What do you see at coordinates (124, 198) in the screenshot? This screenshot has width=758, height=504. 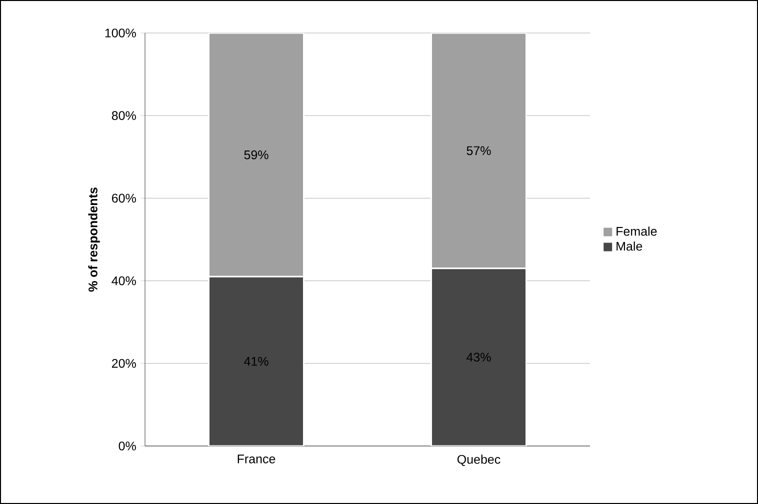 I see `y-tick-label: 60%` at bounding box center [124, 198].